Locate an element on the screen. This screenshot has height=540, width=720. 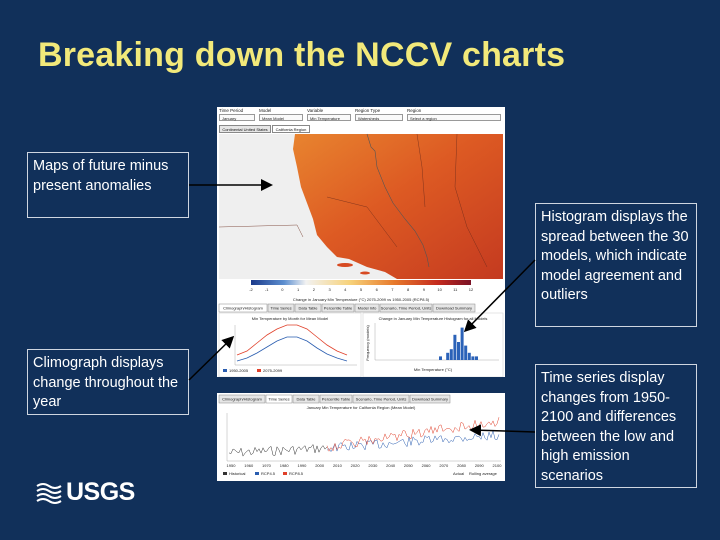
ts-x-tick: 2030 is located at coordinates (373, 465).